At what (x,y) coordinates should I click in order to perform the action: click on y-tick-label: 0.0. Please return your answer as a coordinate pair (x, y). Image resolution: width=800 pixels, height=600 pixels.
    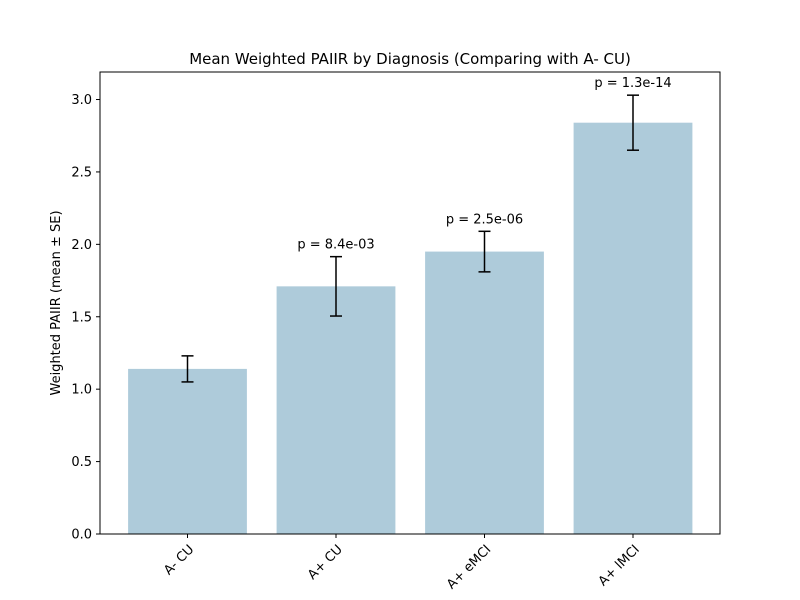
    Looking at the image, I should click on (81, 535).